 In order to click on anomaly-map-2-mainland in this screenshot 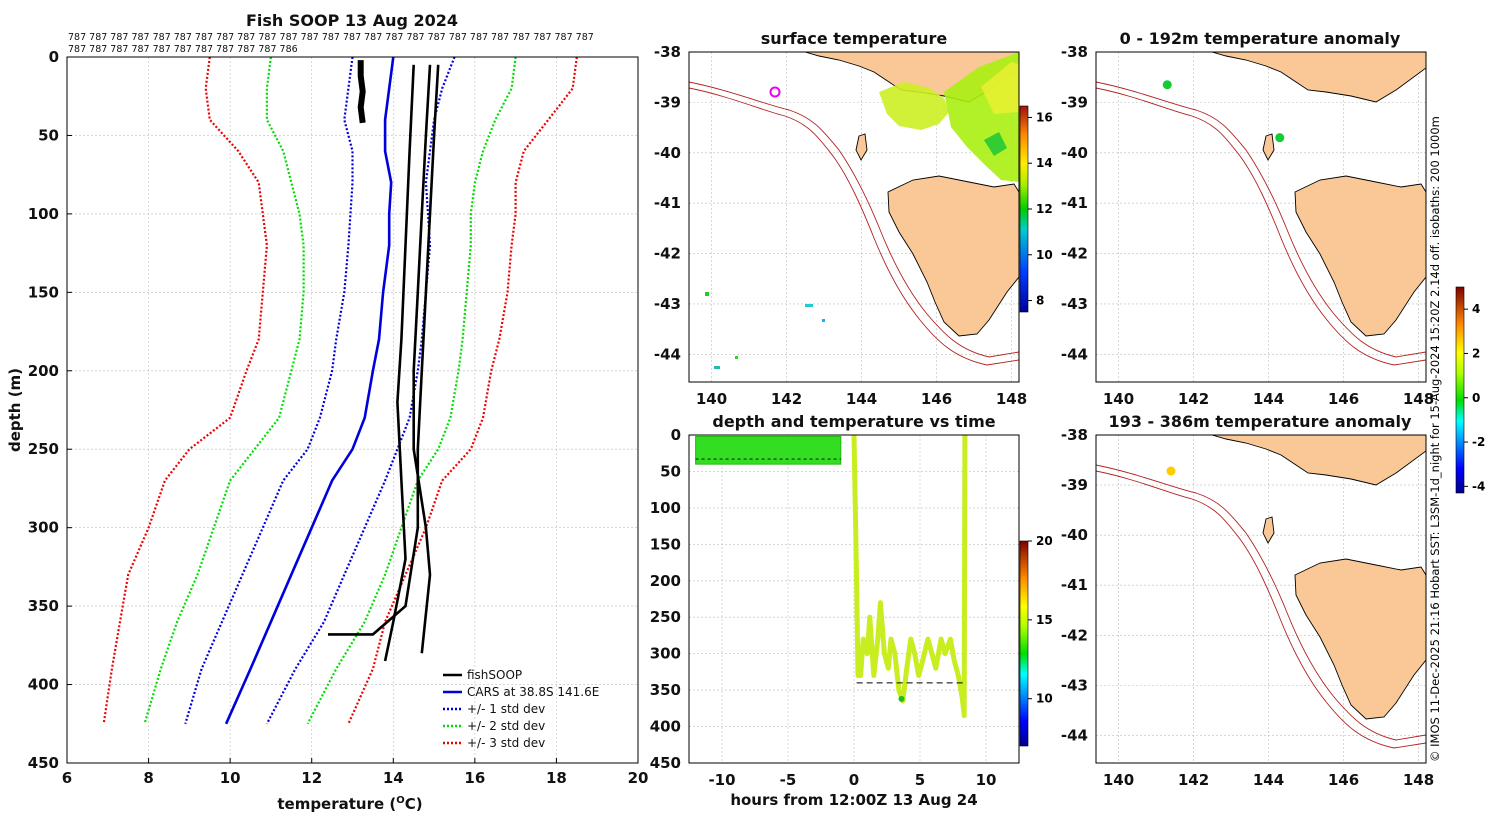, I will do `click(1318, 460)`.